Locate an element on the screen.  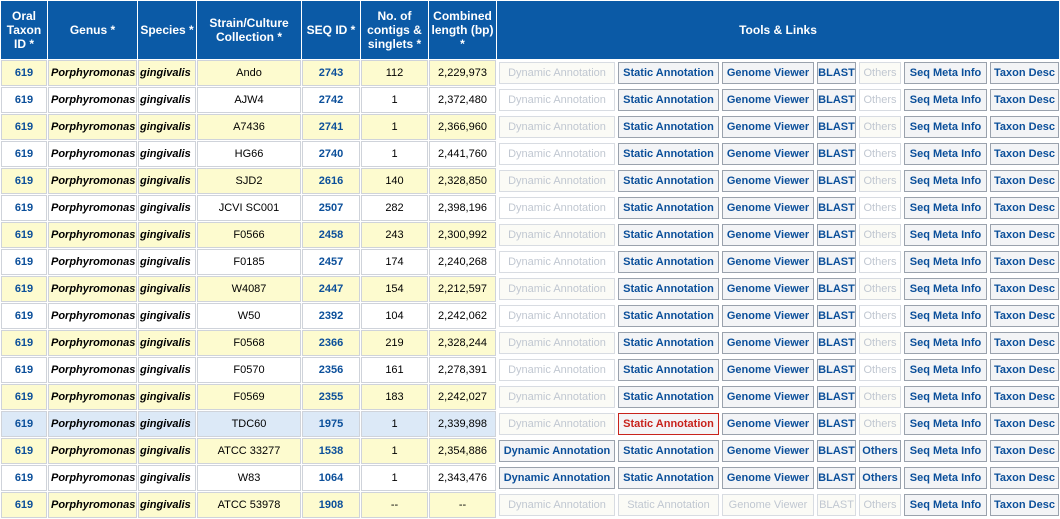
others-button: Others is located at coordinates (880, 478).